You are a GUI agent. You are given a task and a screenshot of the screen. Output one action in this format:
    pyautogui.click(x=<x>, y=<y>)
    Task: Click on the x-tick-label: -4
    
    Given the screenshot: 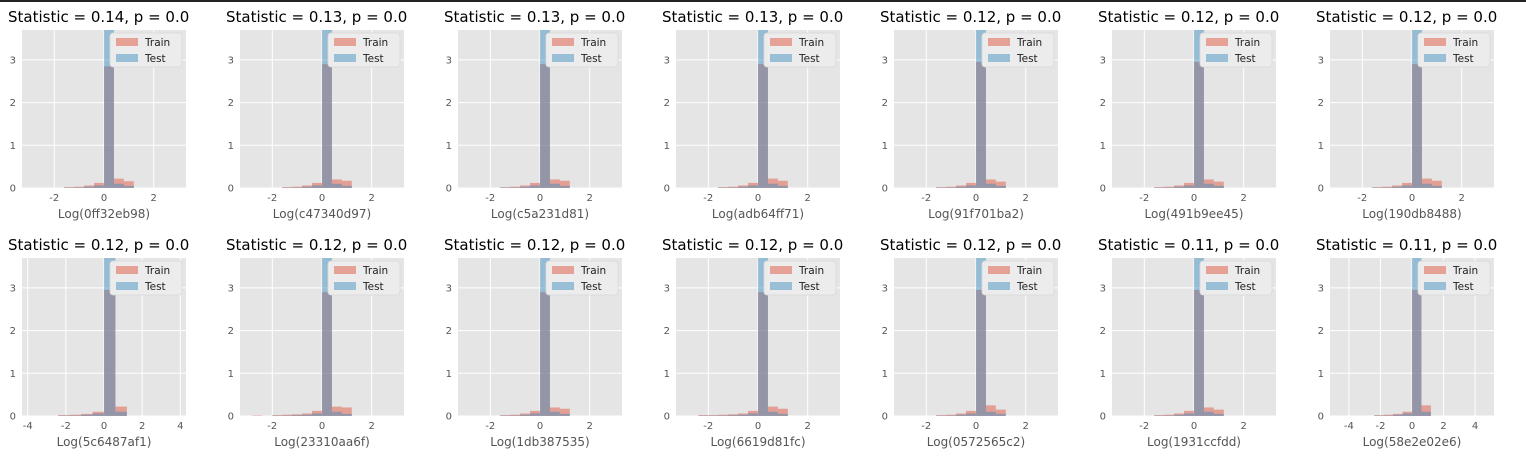 What is the action you would take?
    pyautogui.click(x=1349, y=426)
    